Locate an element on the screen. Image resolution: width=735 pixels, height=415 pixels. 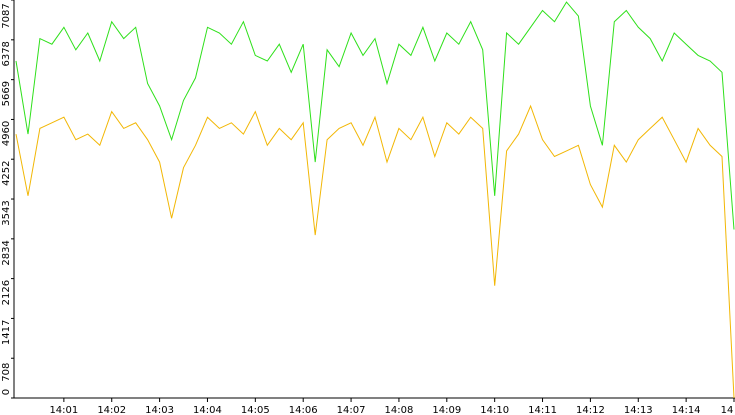
y-tick-label: 0 is located at coordinates (6, 392).